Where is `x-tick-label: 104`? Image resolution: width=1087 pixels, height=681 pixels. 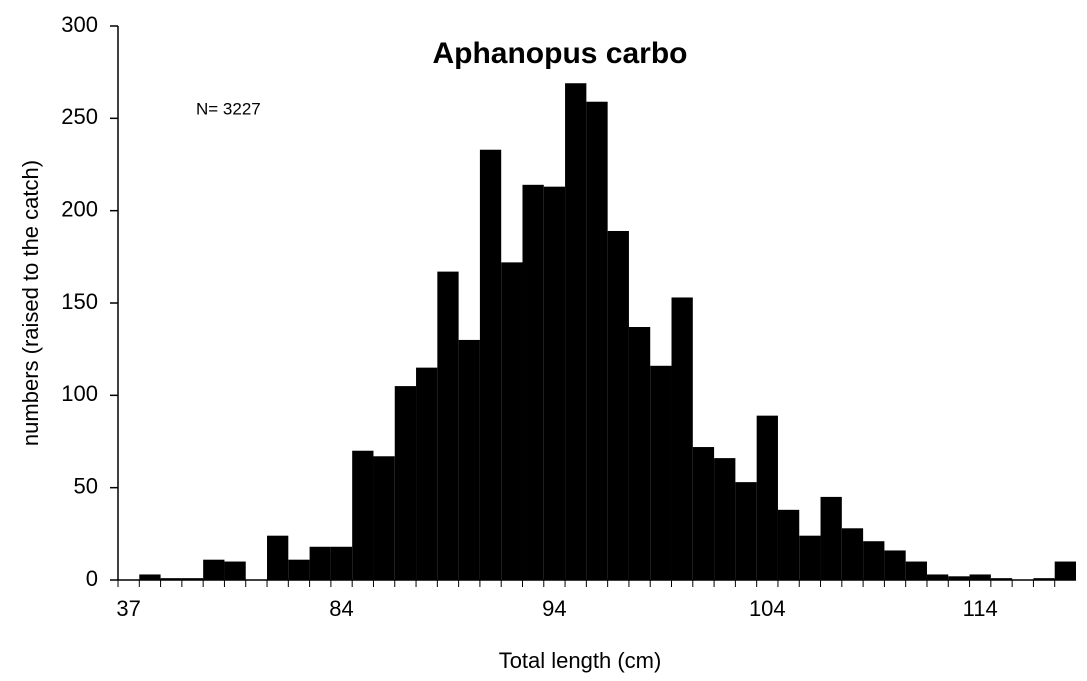
x-tick-label: 104 is located at coordinates (767, 608).